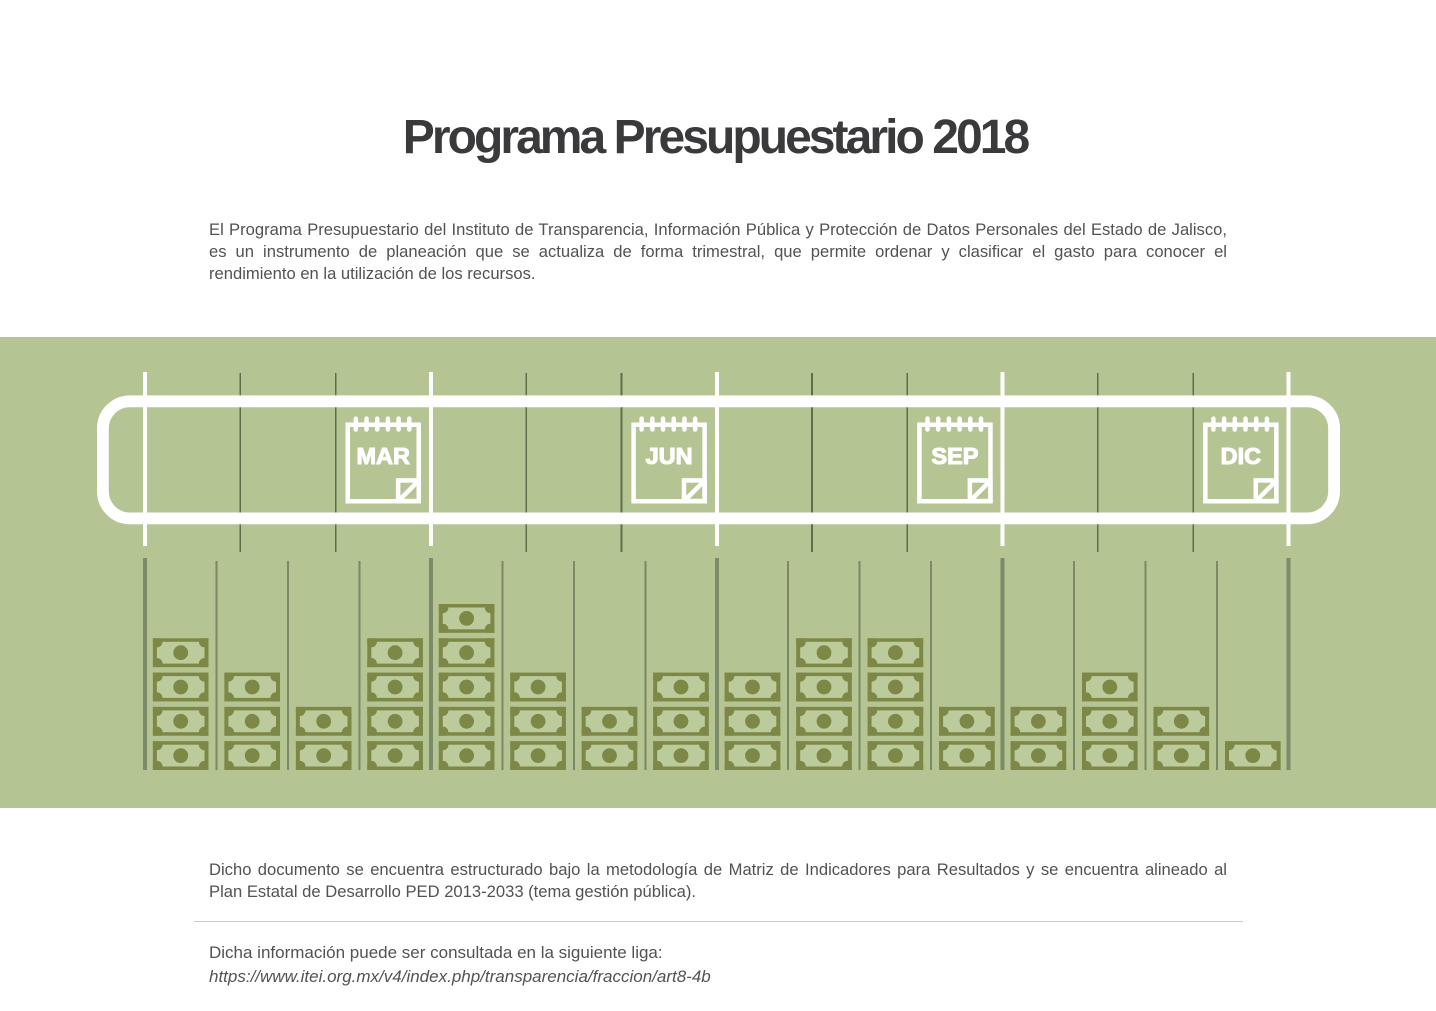  I want to click on svg-text: SEP, so click(954, 456).